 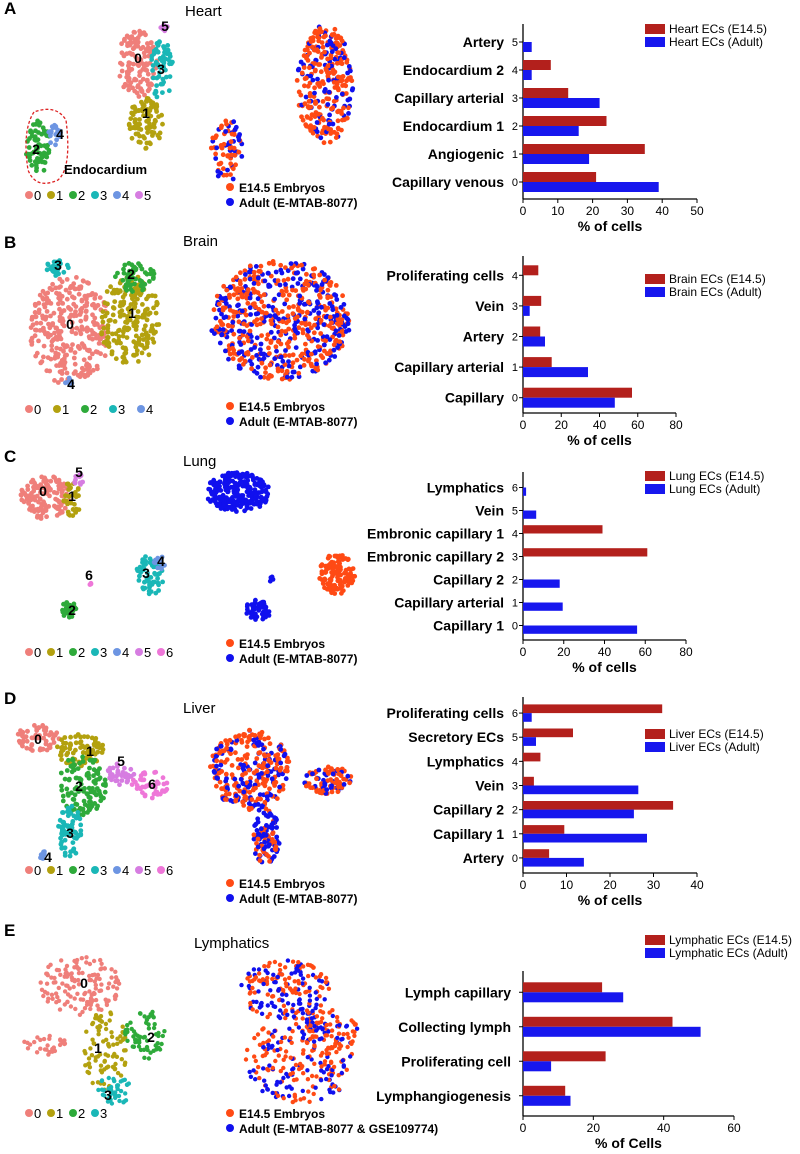 I want to click on cluster-number-label: 1, so click(x=72, y=496).